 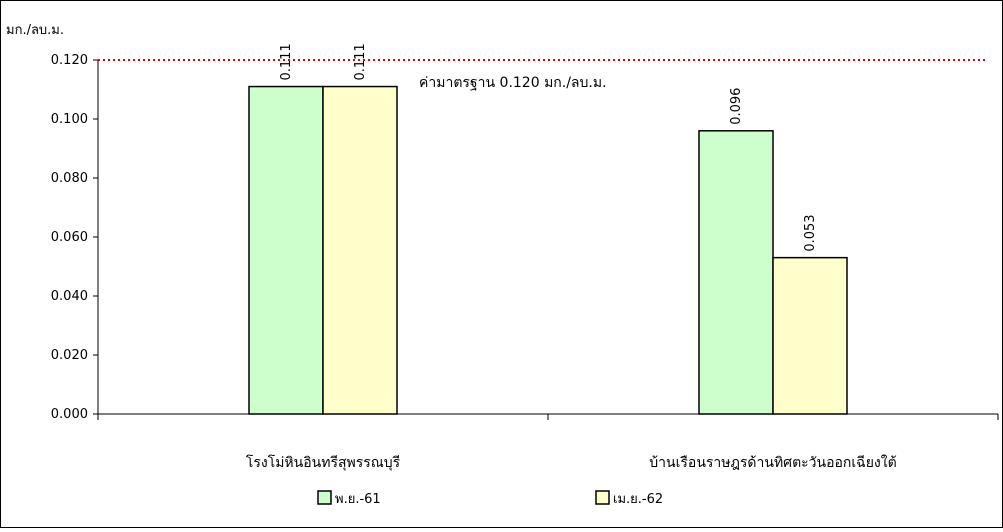 What do you see at coordinates (69, 119) in the screenshot?
I see `y-tick-label: 0.100` at bounding box center [69, 119].